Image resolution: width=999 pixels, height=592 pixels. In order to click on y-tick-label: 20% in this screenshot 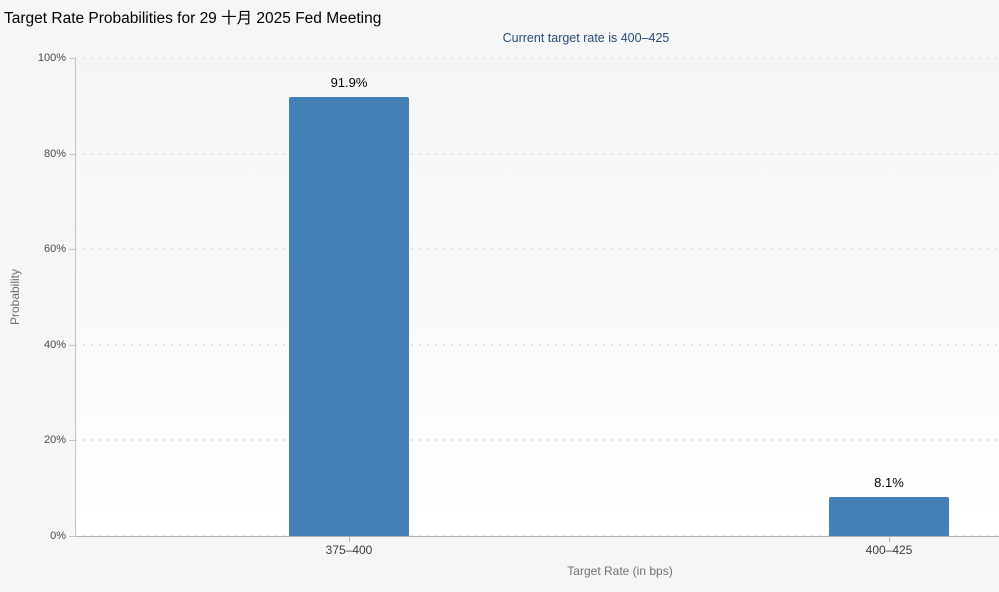, I will do `click(54, 440)`.